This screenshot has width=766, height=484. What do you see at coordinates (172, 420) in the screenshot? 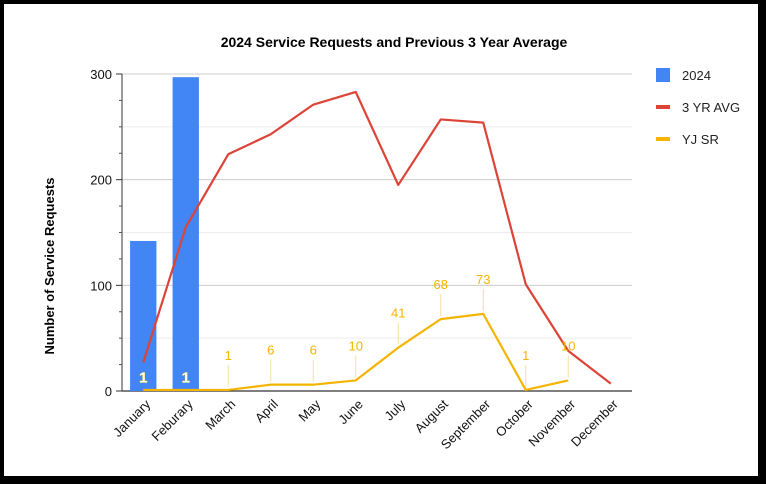
I see `x-tick-label: Feburary` at bounding box center [172, 420].